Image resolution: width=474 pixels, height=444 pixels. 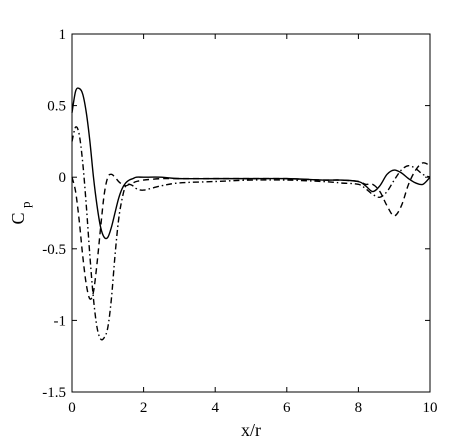 I want to click on x-tick-label: 4, so click(x=215, y=408).